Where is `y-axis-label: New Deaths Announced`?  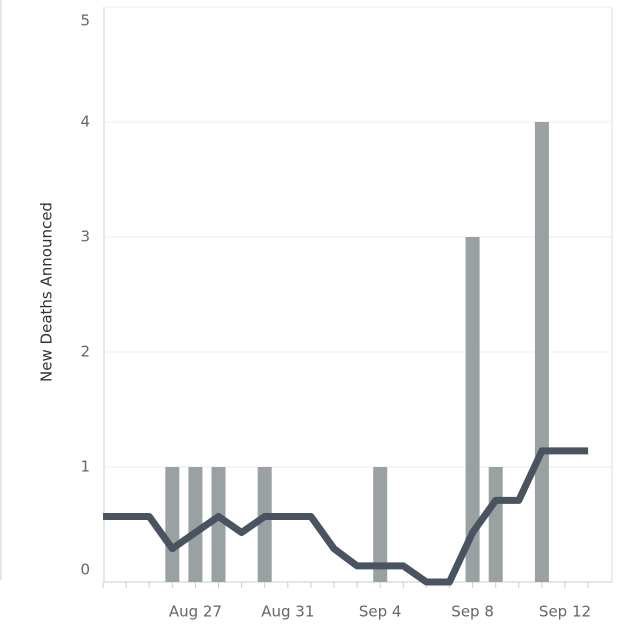 y-axis-label: New Deaths Announced is located at coordinates (47, 292).